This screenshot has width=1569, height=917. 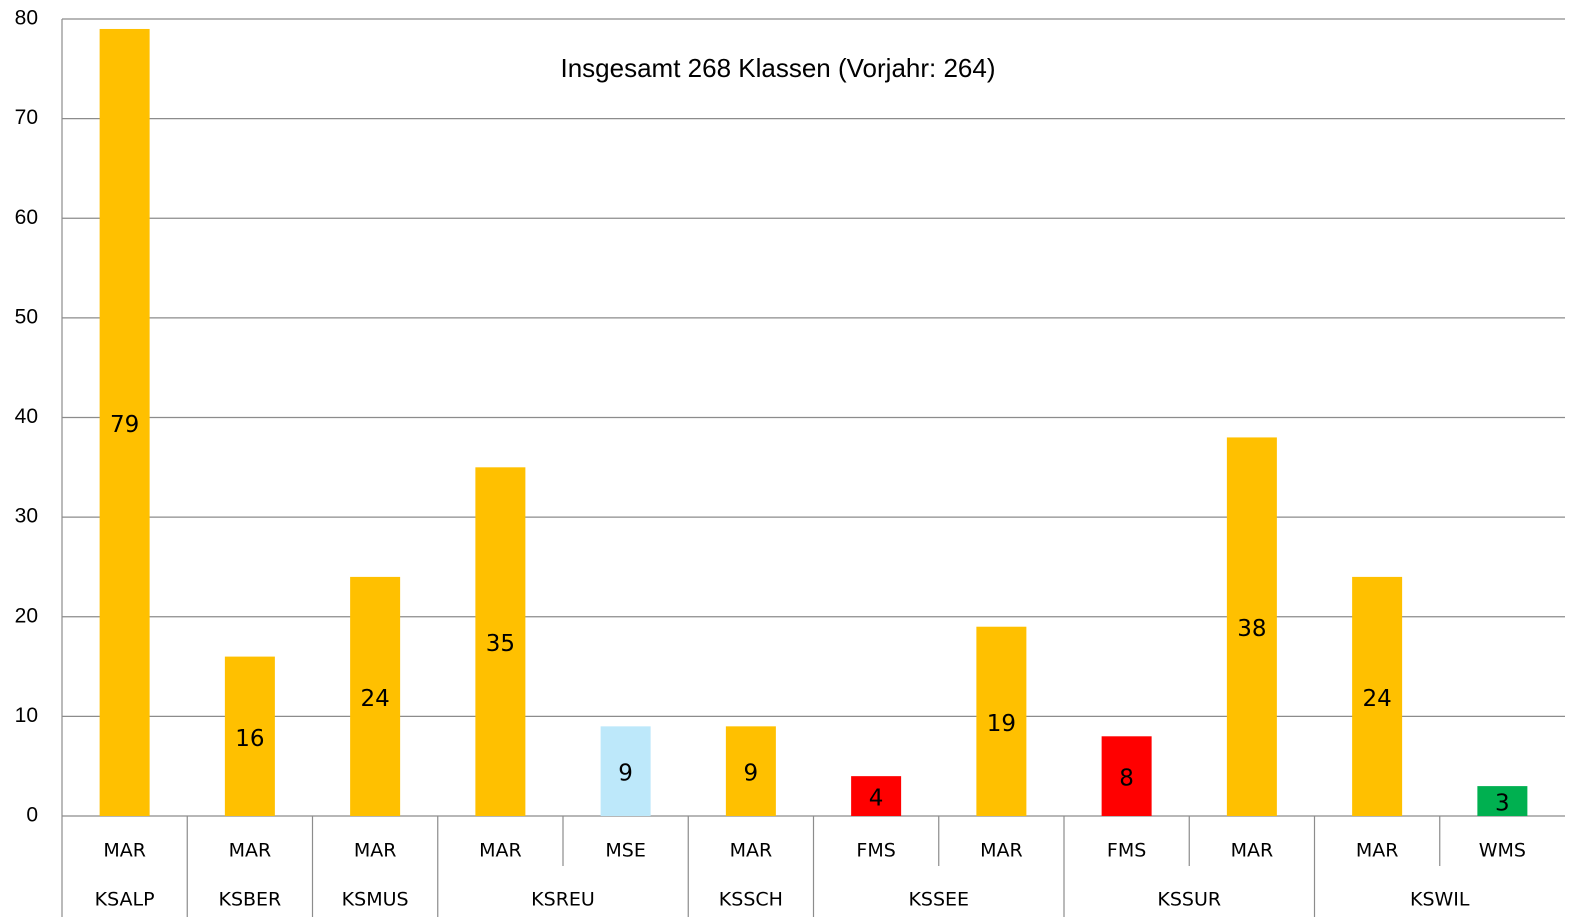 I want to click on data-label: 79, so click(x=124, y=425).